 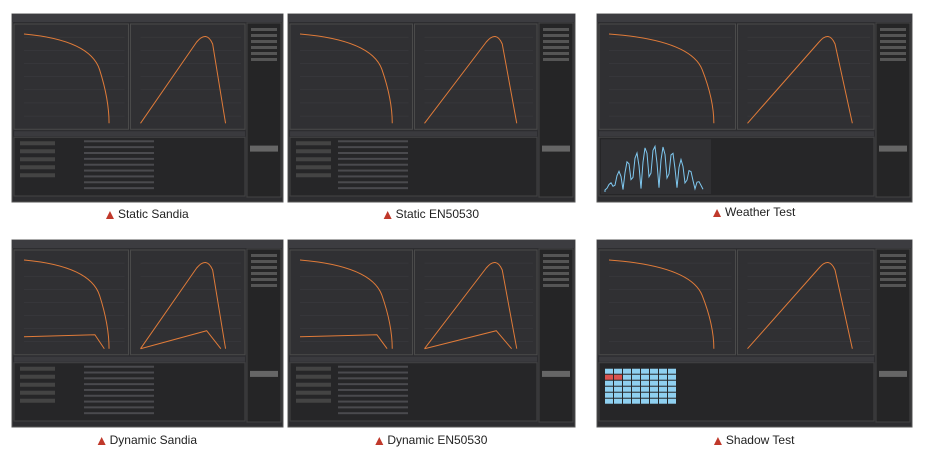 I want to click on weather-trace, so click(x=654, y=168).